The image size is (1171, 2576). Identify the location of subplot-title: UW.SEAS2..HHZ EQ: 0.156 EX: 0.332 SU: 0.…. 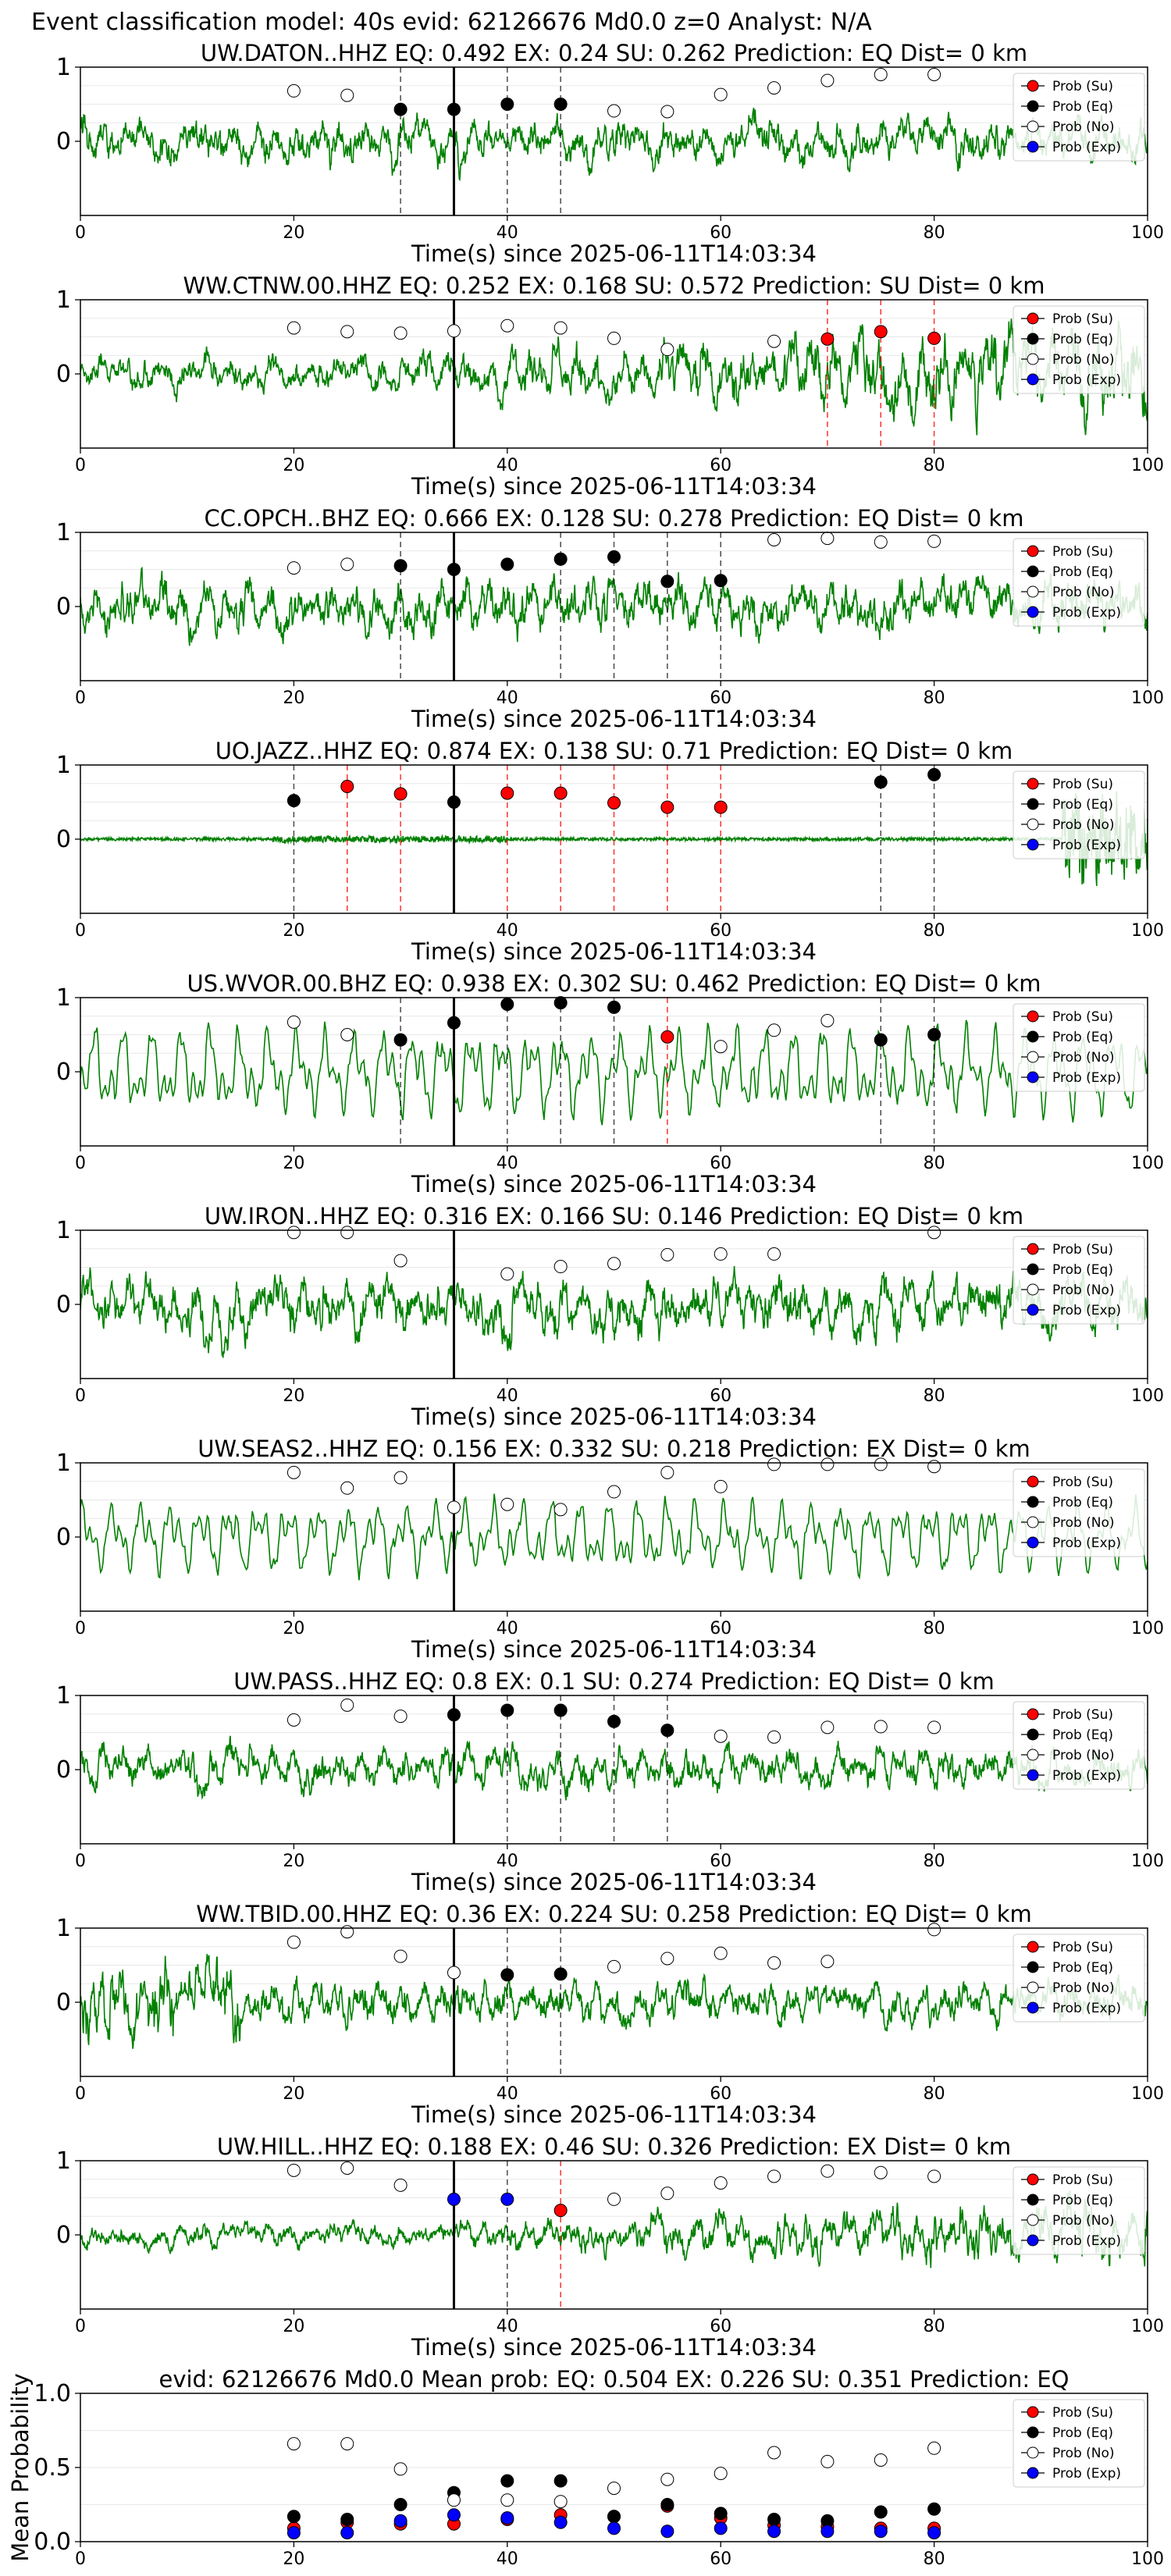
(614, 1449).